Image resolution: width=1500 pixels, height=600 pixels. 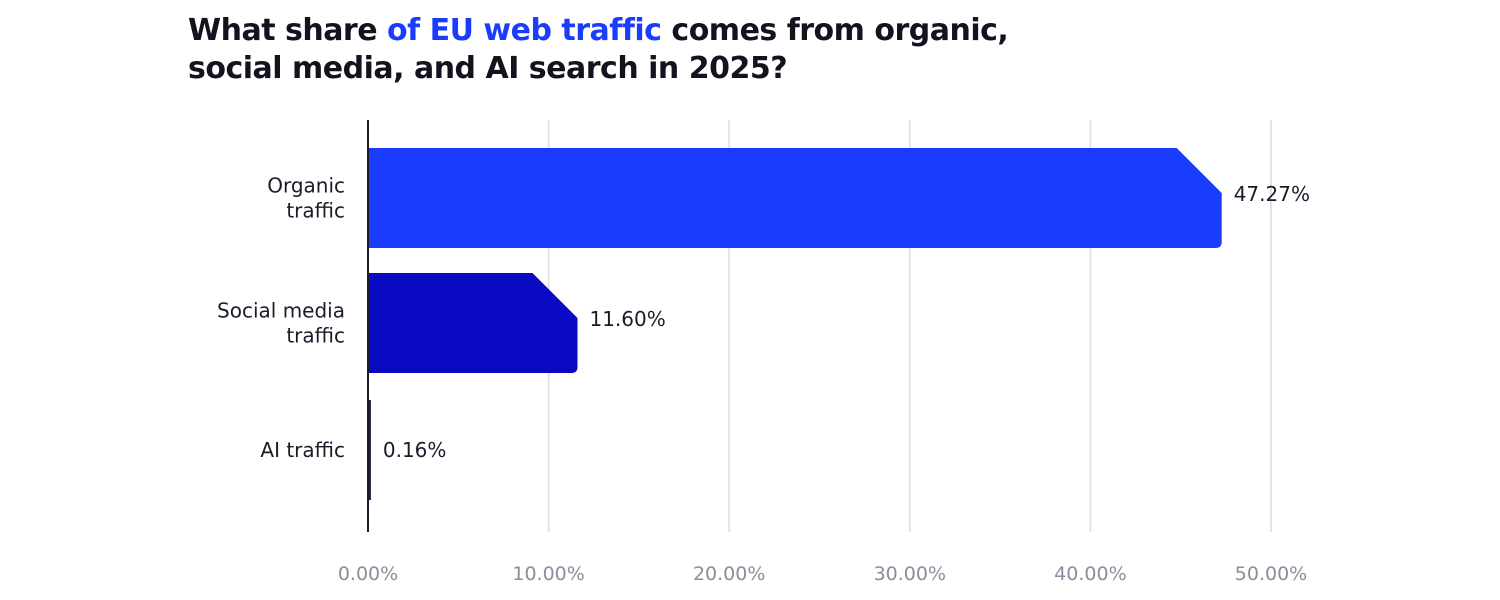 What do you see at coordinates (729, 574) in the screenshot?
I see `x-tick-label: 20.00%` at bounding box center [729, 574].